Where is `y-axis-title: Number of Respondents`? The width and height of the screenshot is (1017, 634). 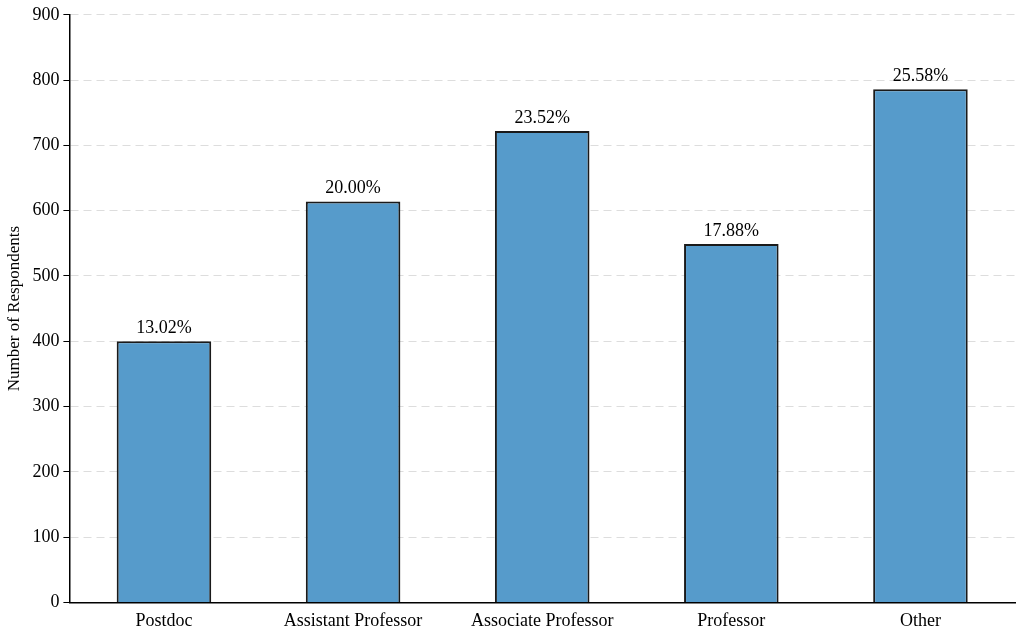
y-axis-title: Number of Respondents is located at coordinates (13, 308).